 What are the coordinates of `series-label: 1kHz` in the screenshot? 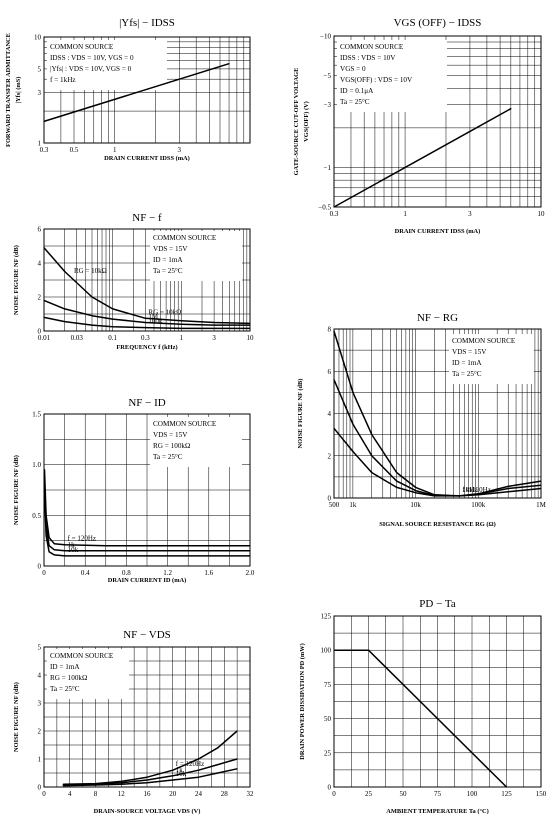 It's located at (469, 490).